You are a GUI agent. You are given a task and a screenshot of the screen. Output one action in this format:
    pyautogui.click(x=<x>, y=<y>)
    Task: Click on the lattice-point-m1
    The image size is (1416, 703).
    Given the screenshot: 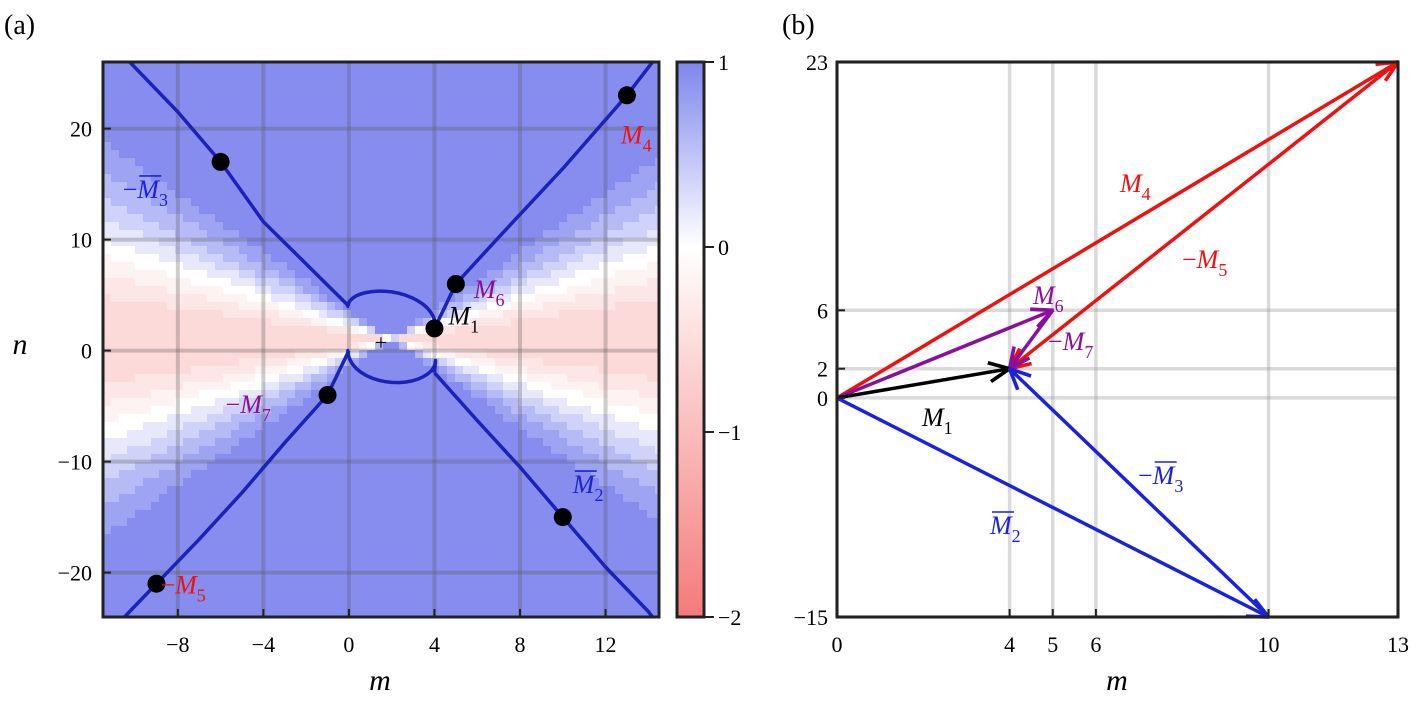 What is the action you would take?
    pyautogui.click(x=434, y=328)
    